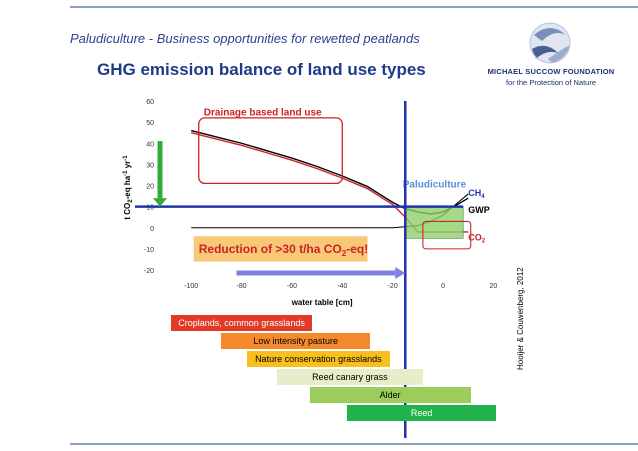 The image size is (638, 451). What do you see at coordinates (477, 238) in the screenshot?
I see `co2-legend-label: CO2` at bounding box center [477, 238].